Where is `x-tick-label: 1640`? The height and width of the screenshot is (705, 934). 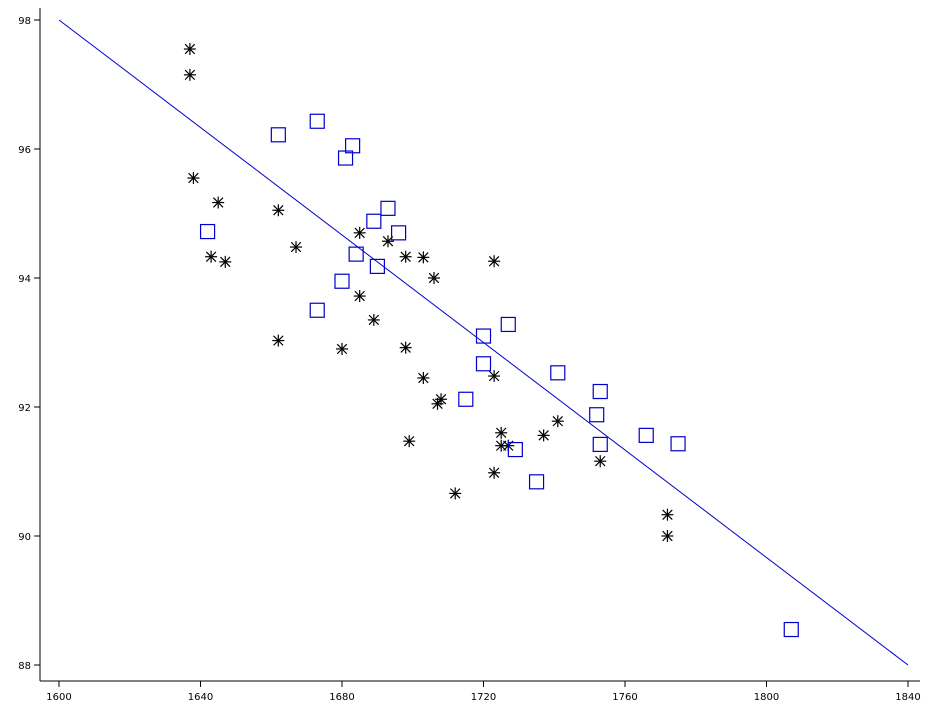 x-tick-label: 1640 is located at coordinates (200, 697).